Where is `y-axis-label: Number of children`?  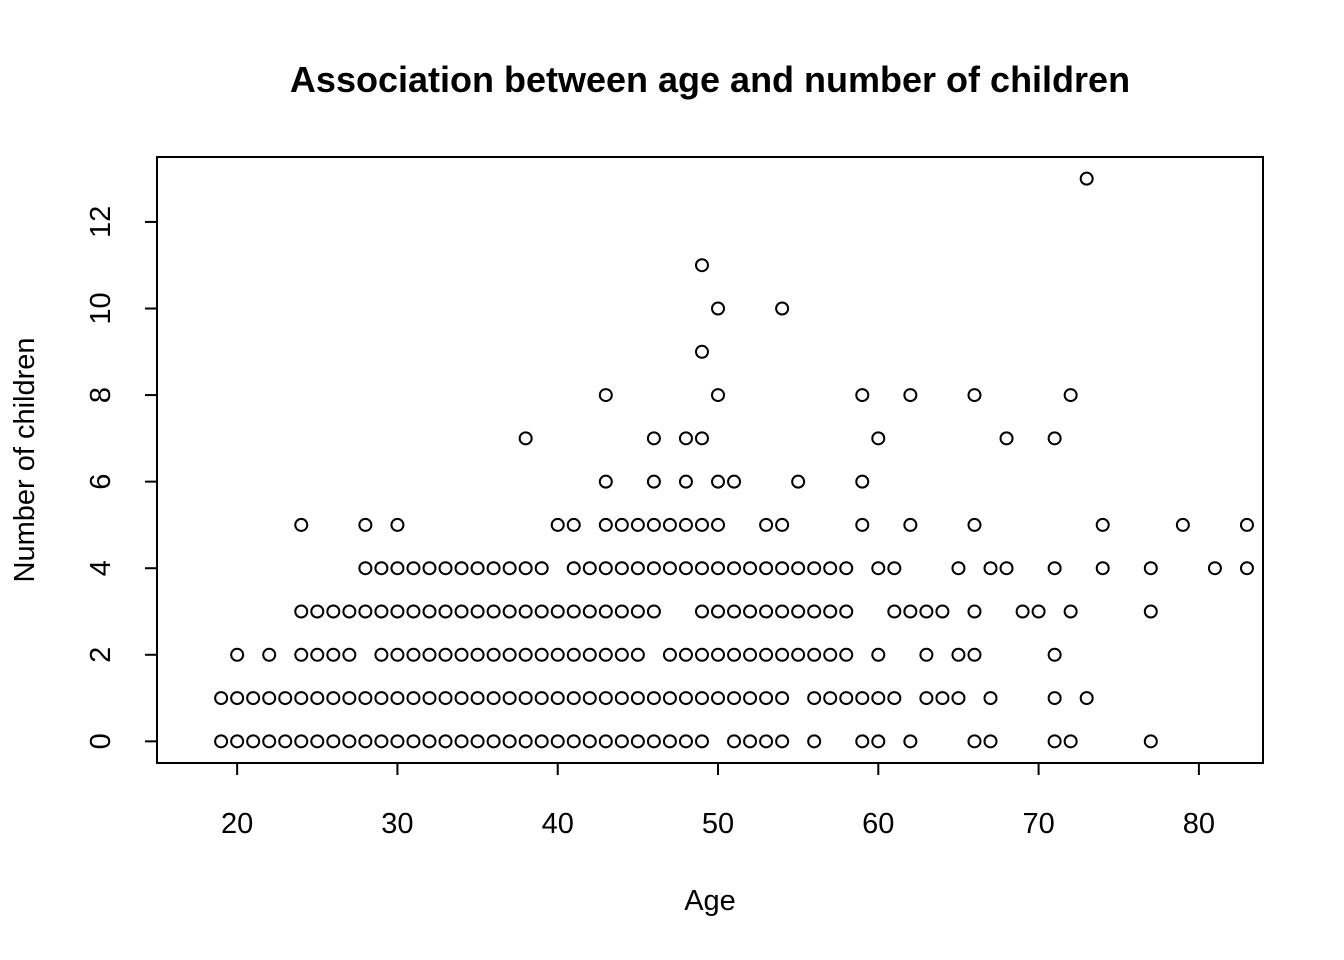
y-axis-label: Number of children is located at coordinates (25, 460).